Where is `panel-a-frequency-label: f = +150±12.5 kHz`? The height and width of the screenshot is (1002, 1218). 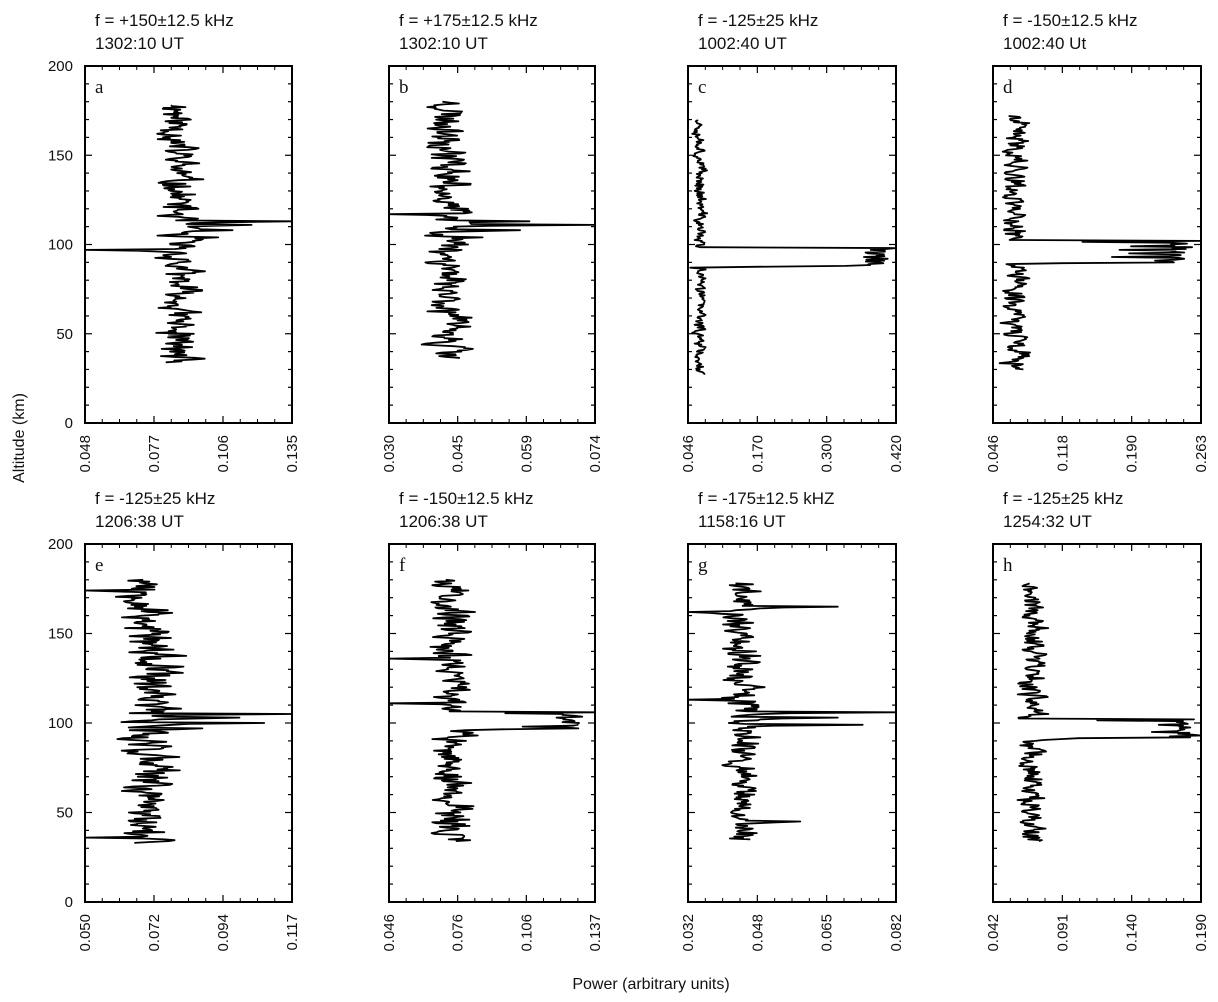
panel-a-frequency-label: f = +150±12.5 kHz is located at coordinates (164, 20).